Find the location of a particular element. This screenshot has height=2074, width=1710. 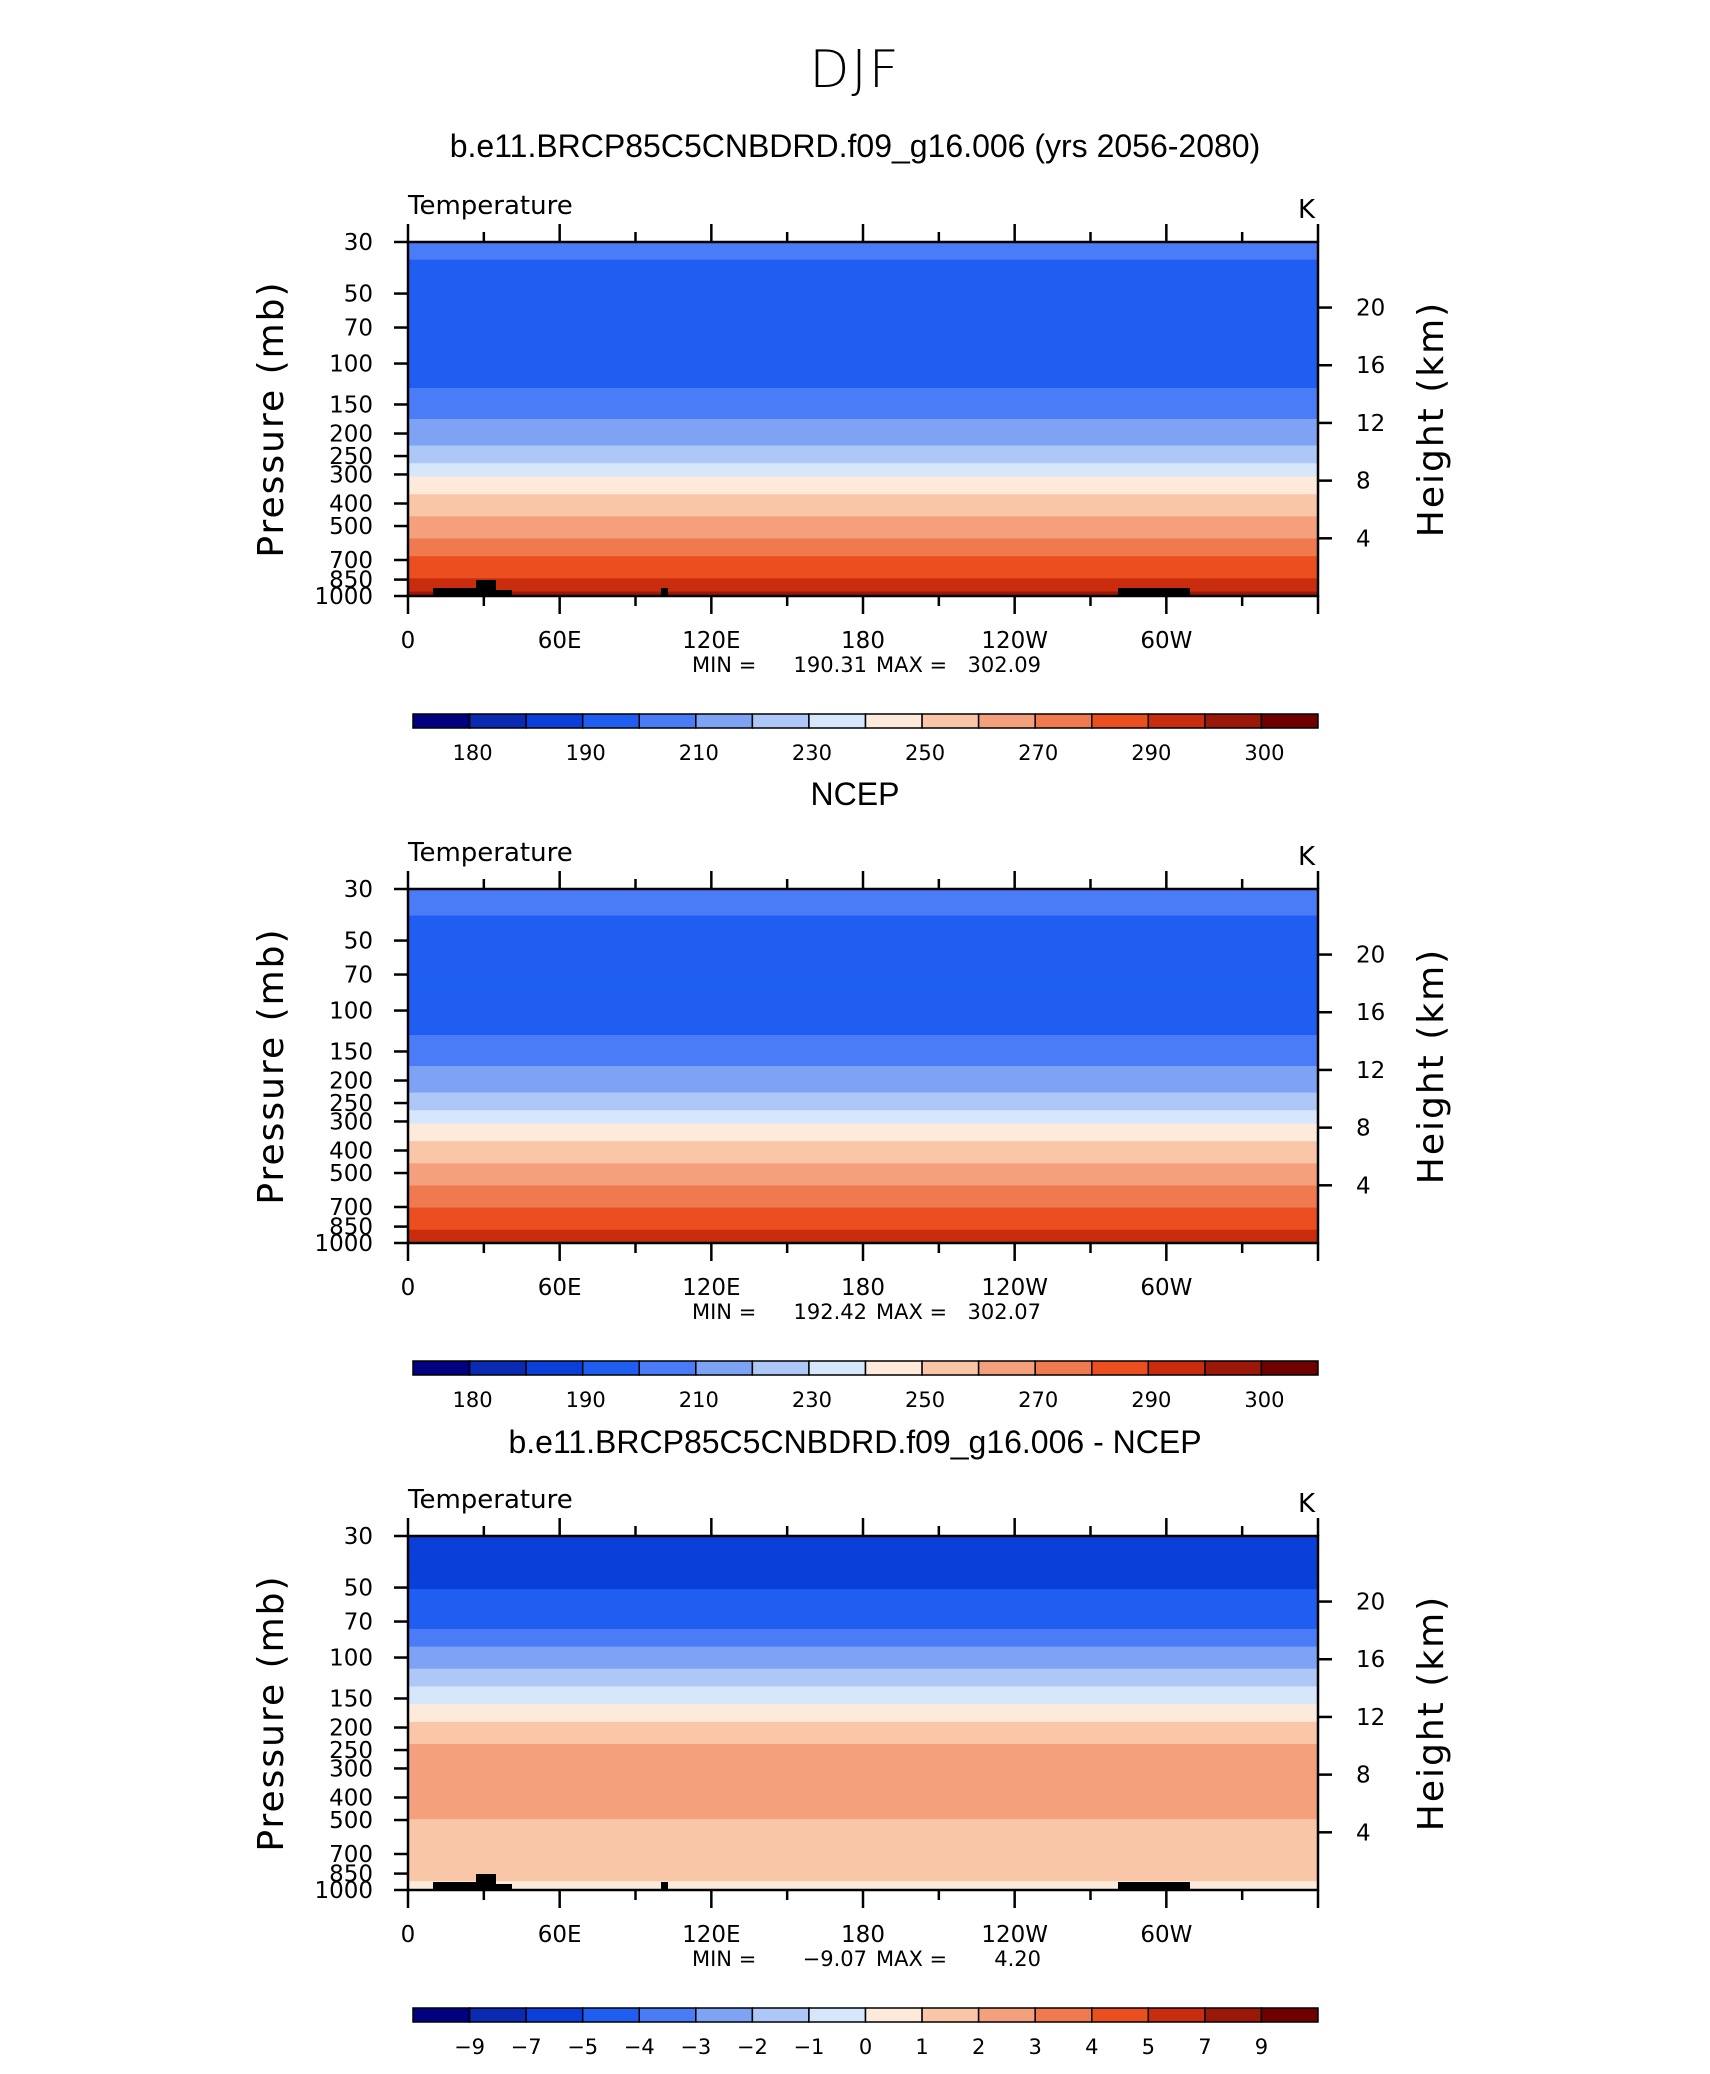

colorbar-label: 1 is located at coordinates (921, 2047).